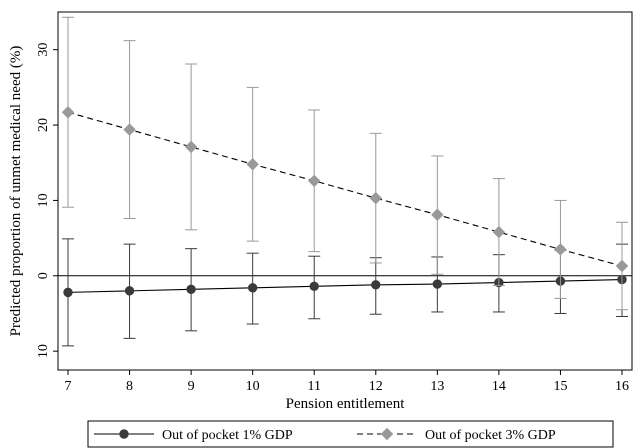  I want to click on x-tick-label: 10, so click(253, 386).